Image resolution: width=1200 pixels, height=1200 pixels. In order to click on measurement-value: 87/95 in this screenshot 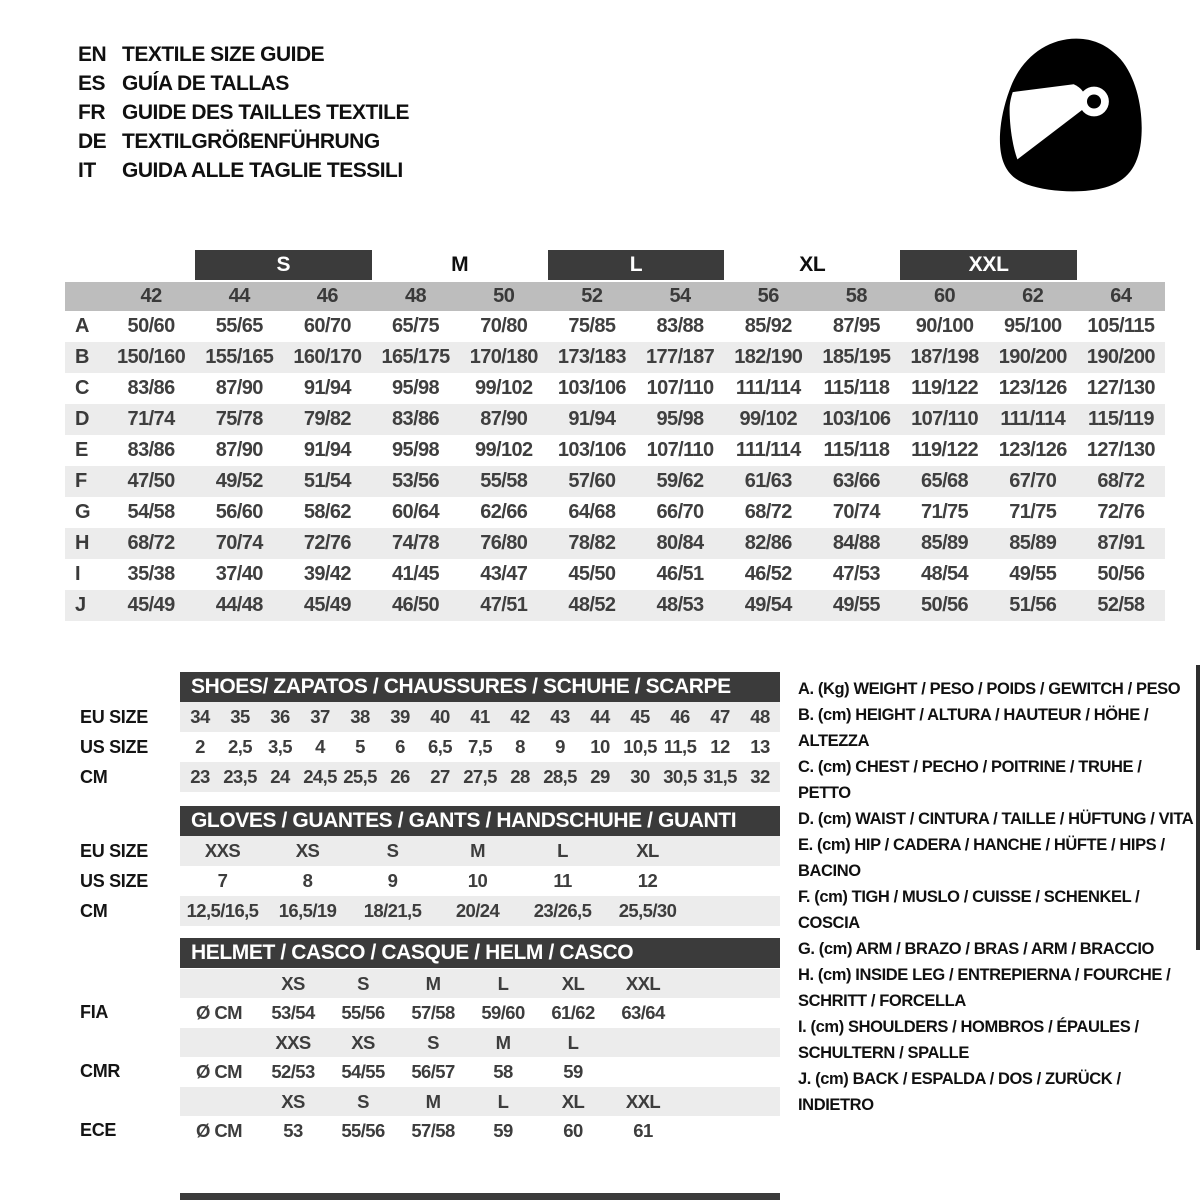, I will do `click(856, 326)`.